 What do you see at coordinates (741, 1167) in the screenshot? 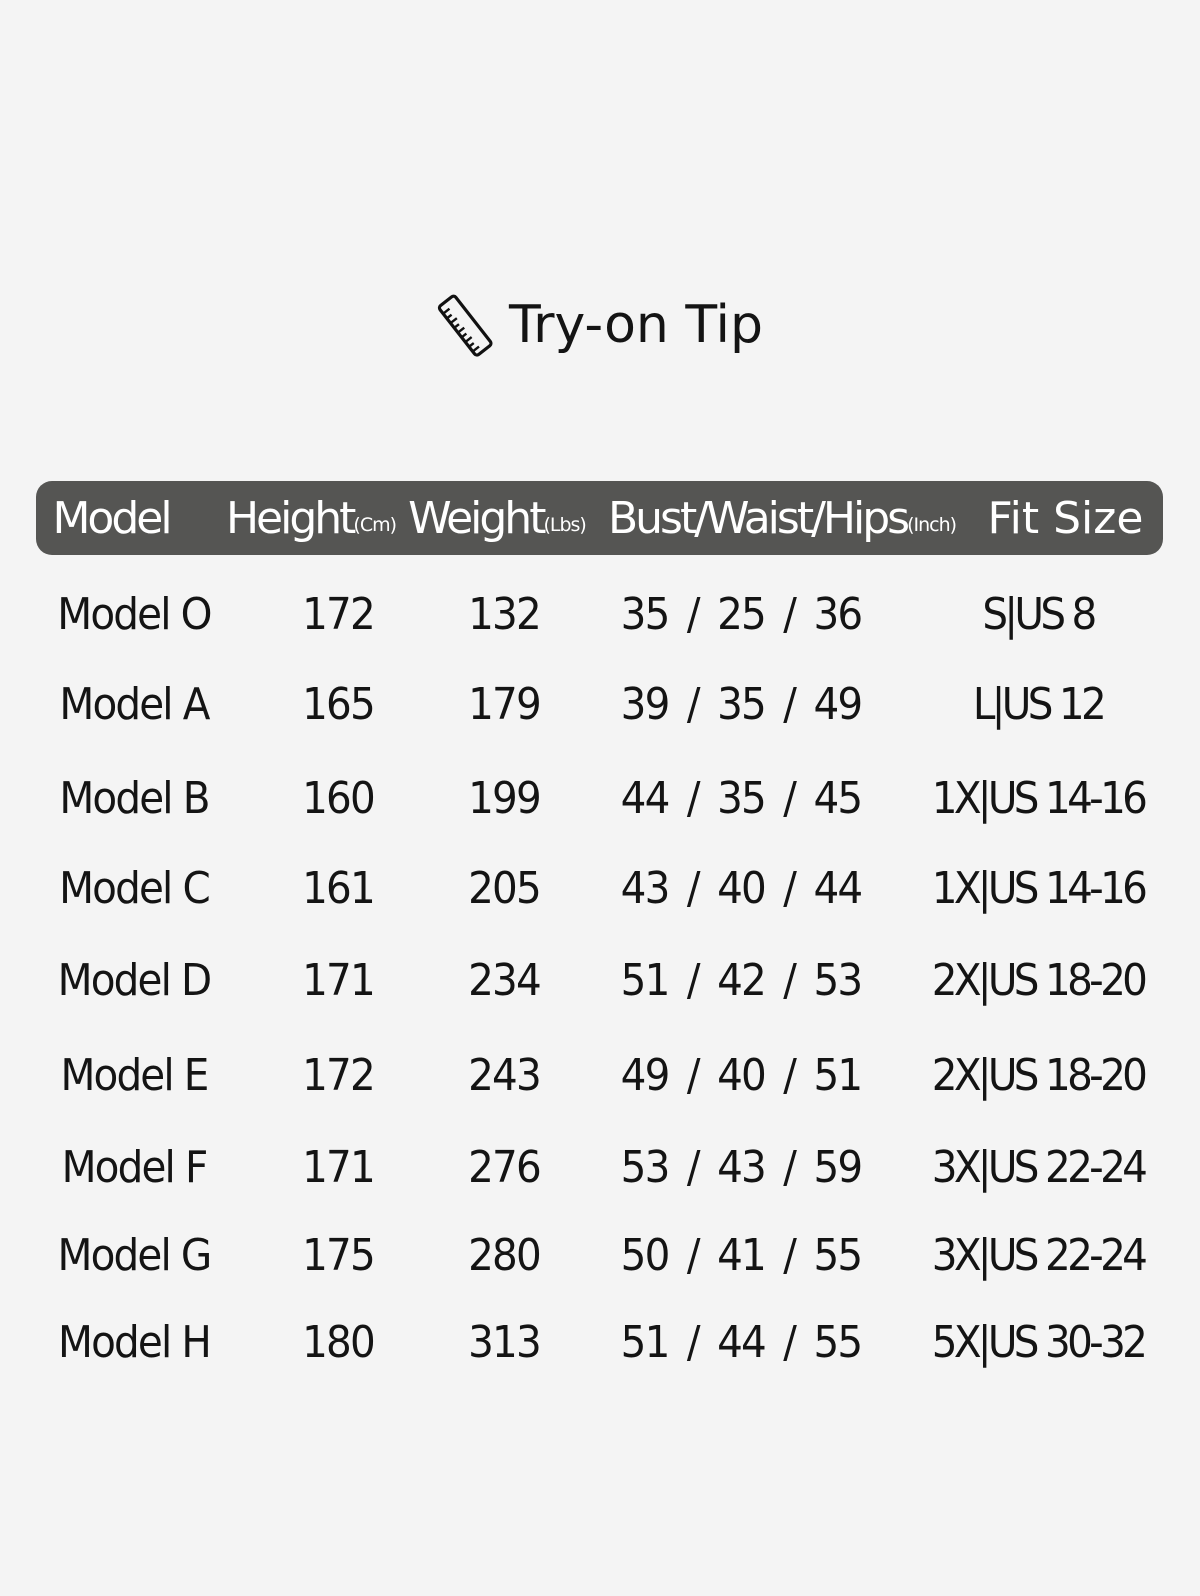
I see `cell-measure: 53 / 43 / 59` at bounding box center [741, 1167].